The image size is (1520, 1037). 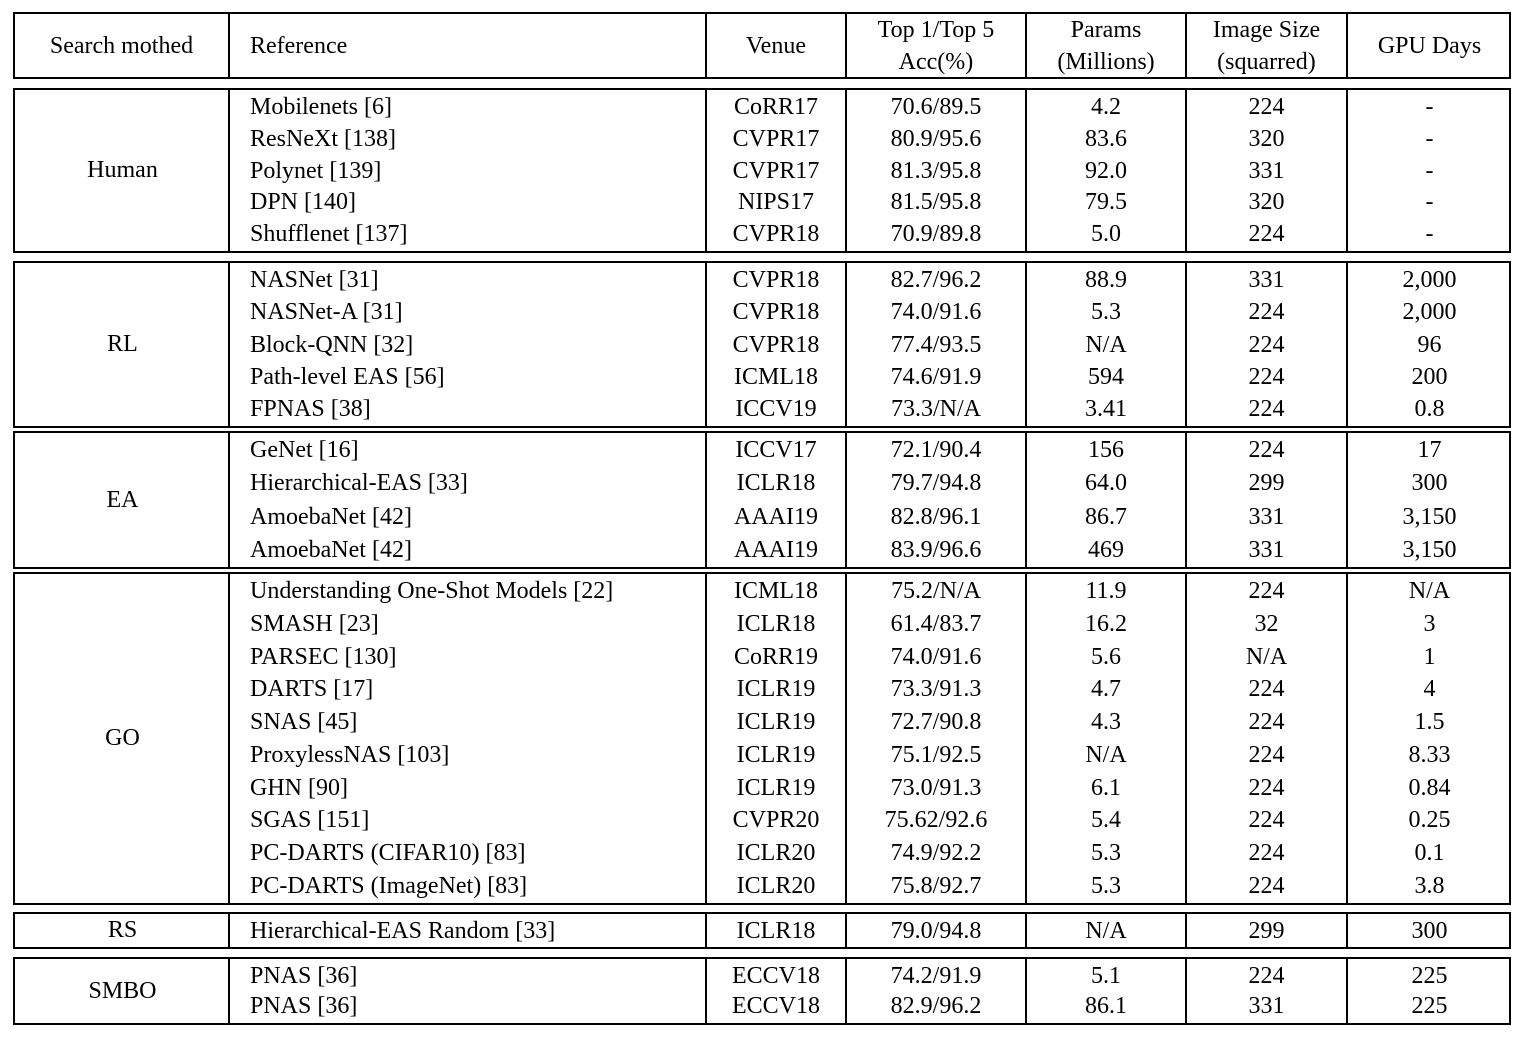 I want to click on cell-gpu-days: 0.25, so click(x=1429, y=820).